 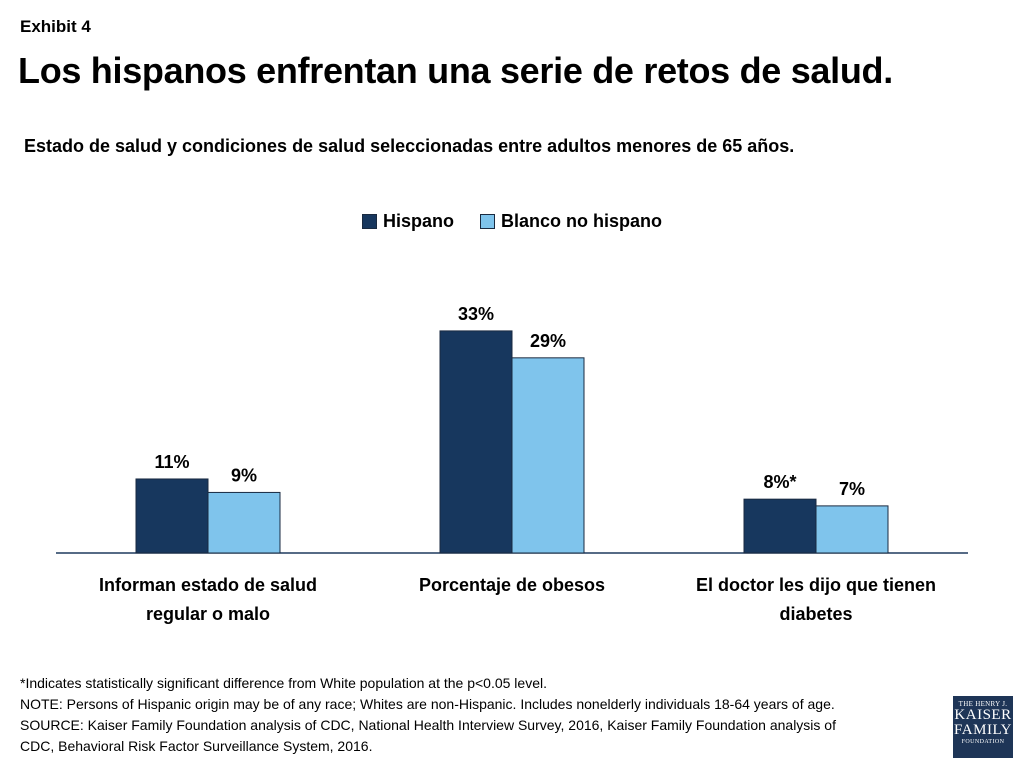 What do you see at coordinates (171, 462) in the screenshot?
I see `data-label-hispano-0: 11%` at bounding box center [171, 462].